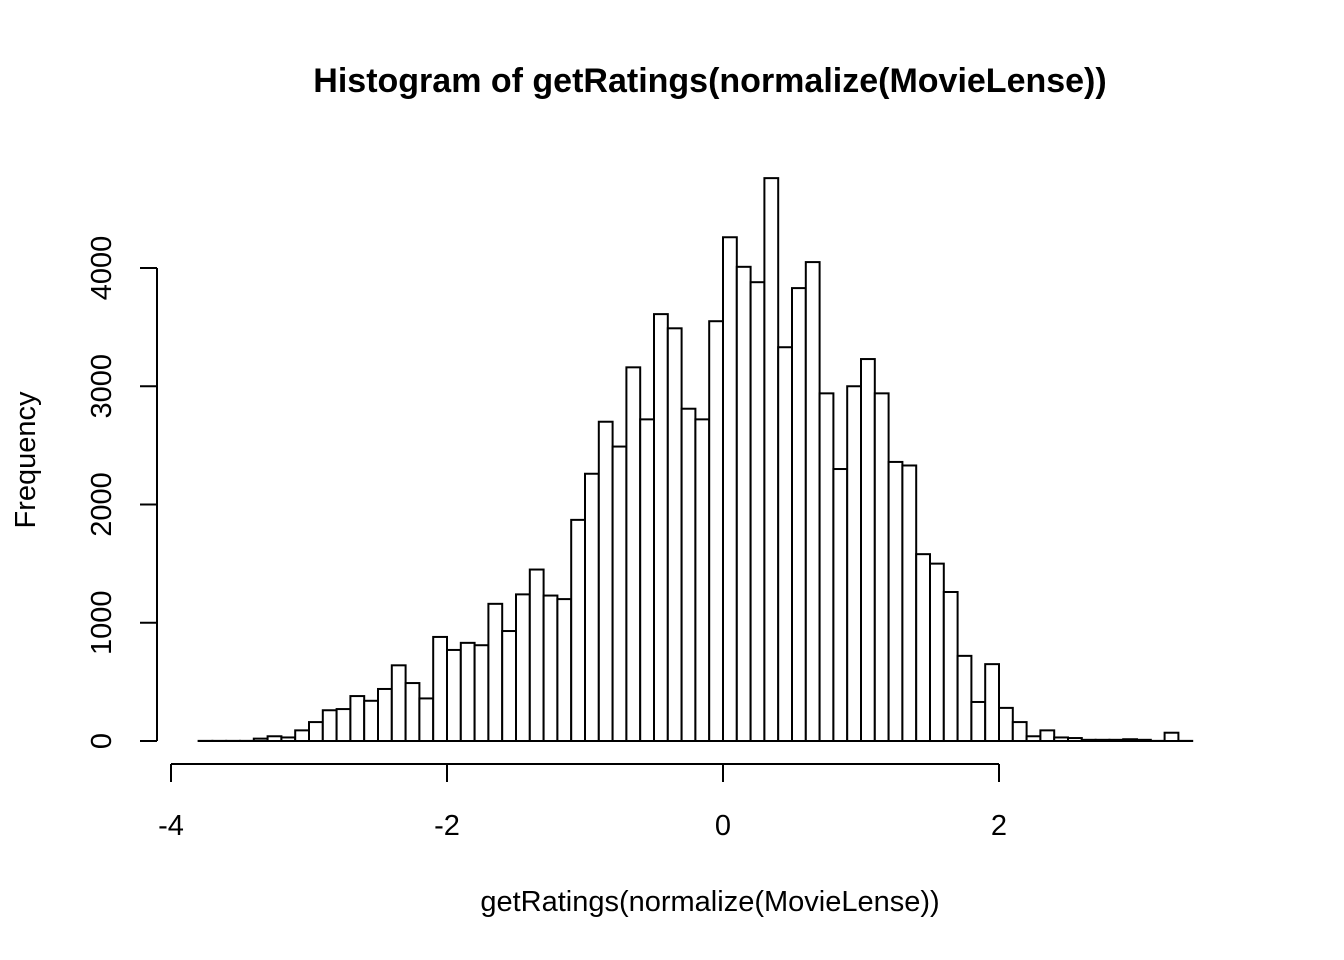 This screenshot has width=1344, height=960. What do you see at coordinates (171, 826) in the screenshot?
I see `x-tick-label: -4` at bounding box center [171, 826].